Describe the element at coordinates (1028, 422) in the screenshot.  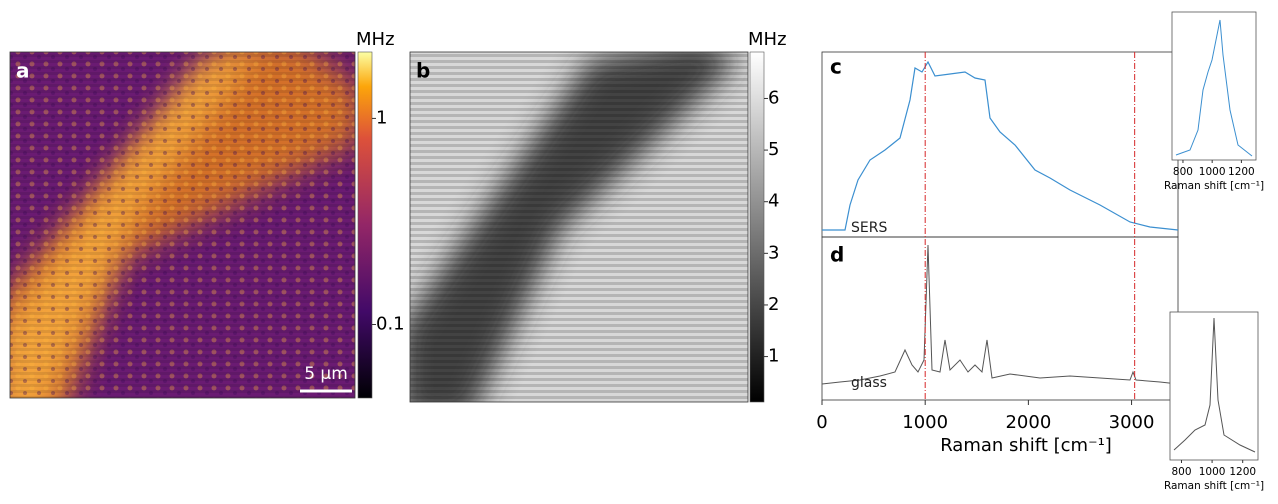
I see `x-tick-label: 2000` at that location.